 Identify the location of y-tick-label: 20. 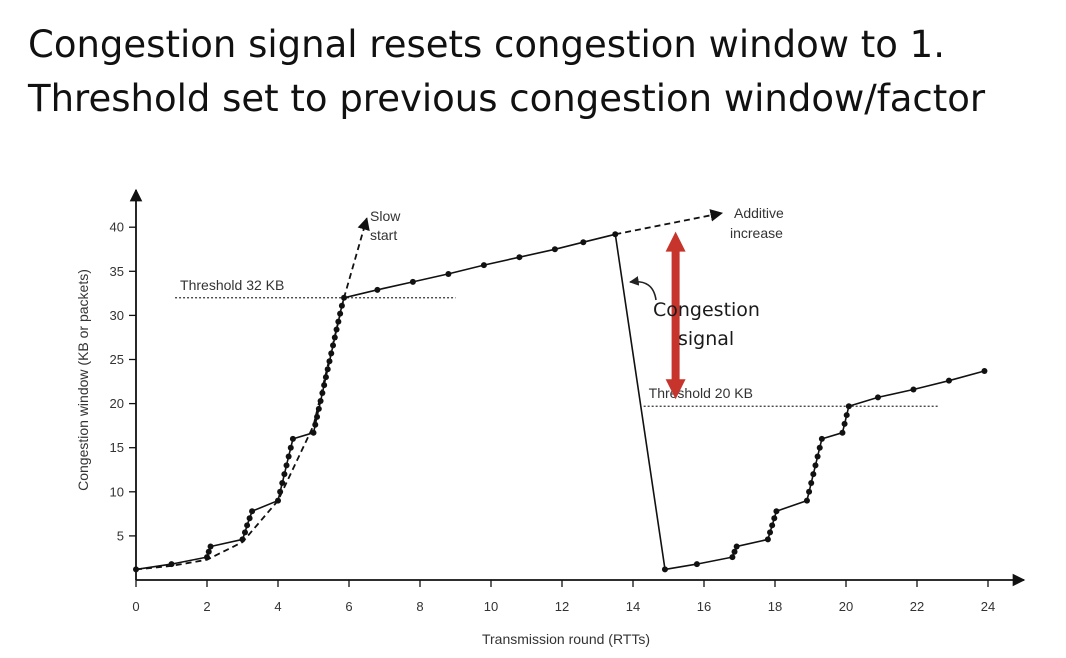
(117, 403).